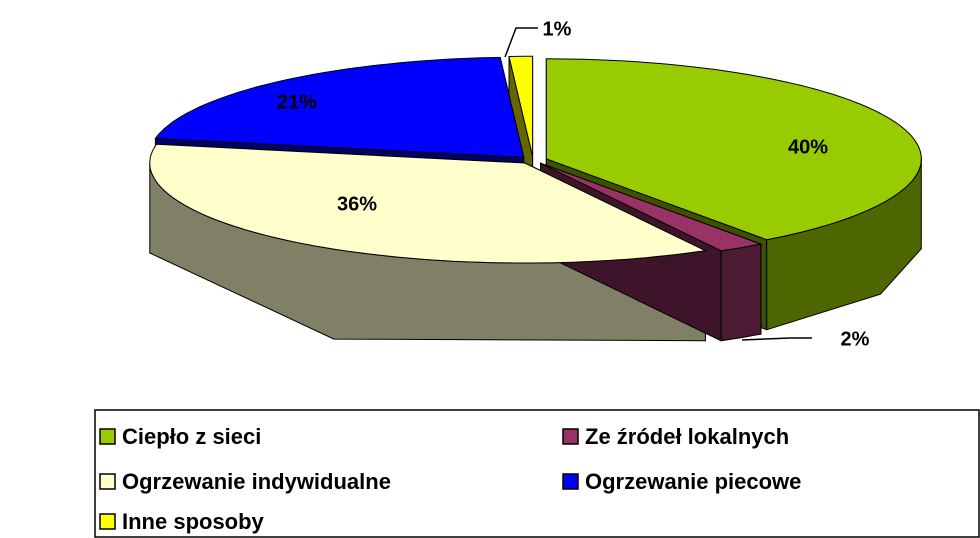 Image resolution: width=980 pixels, height=538 pixels. Describe the element at coordinates (357, 204) in the screenshot. I see `data-label: 36%` at that location.